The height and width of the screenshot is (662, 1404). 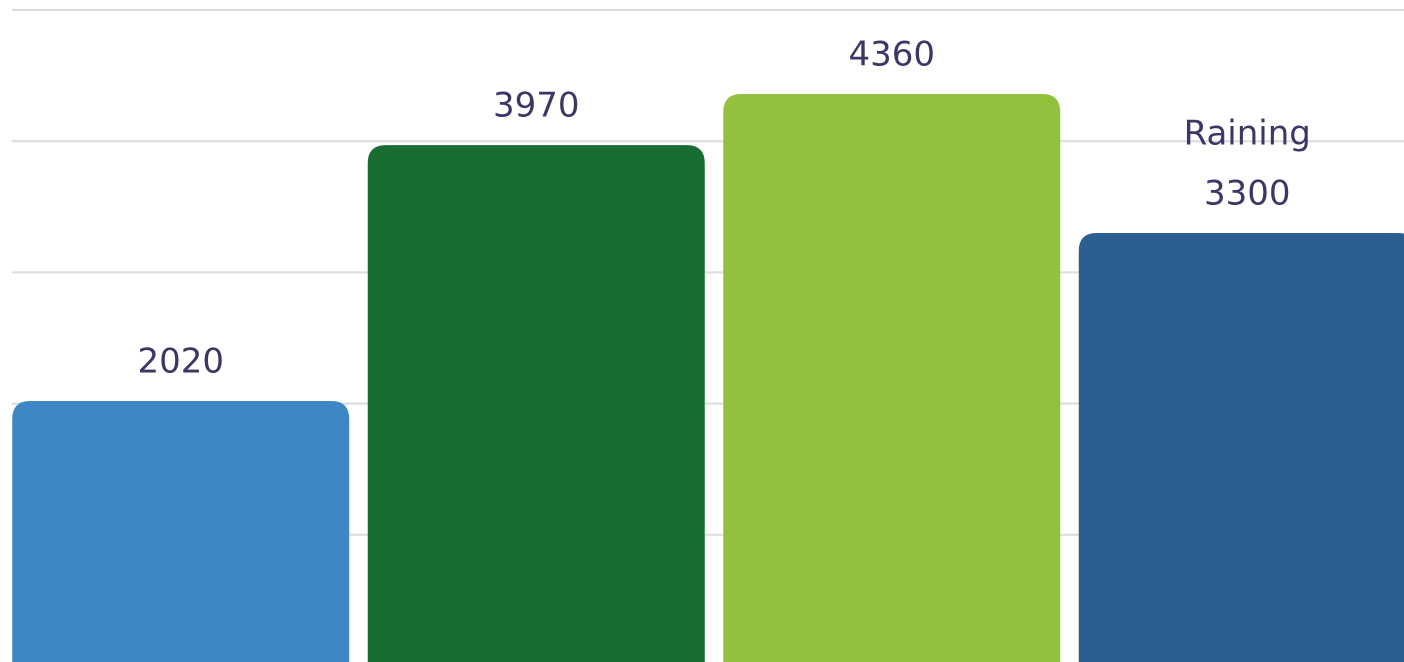 I want to click on bar, so click(x=181, y=531).